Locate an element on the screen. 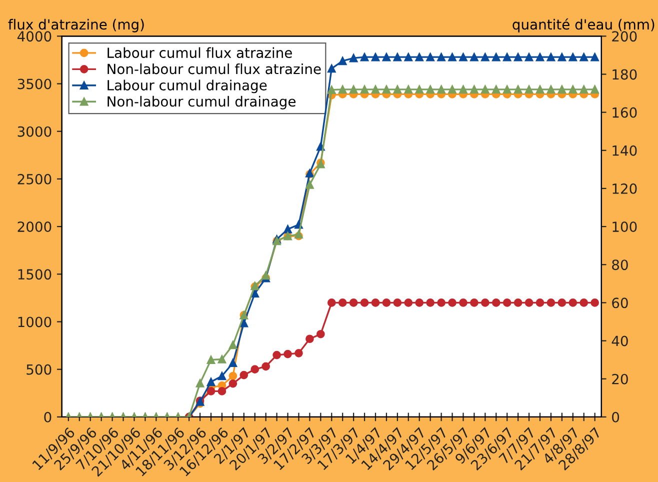 The image size is (658, 482). y2-tick-label: 180 is located at coordinates (624, 74).